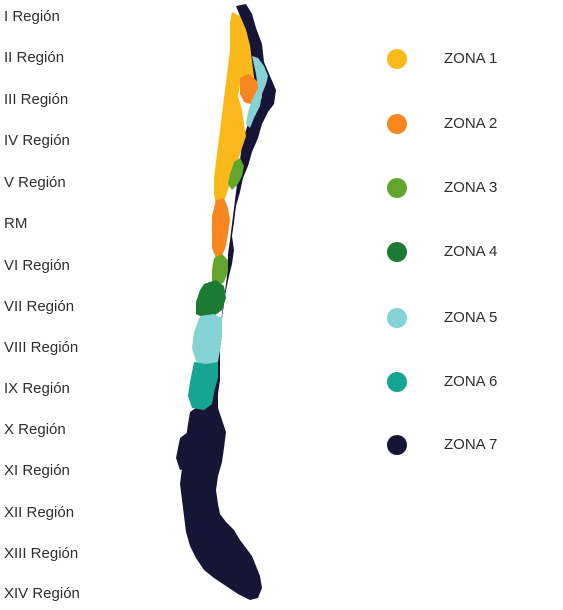  What do you see at coordinates (214, 506) in the screenshot?
I see `zone-7-area` at bounding box center [214, 506].